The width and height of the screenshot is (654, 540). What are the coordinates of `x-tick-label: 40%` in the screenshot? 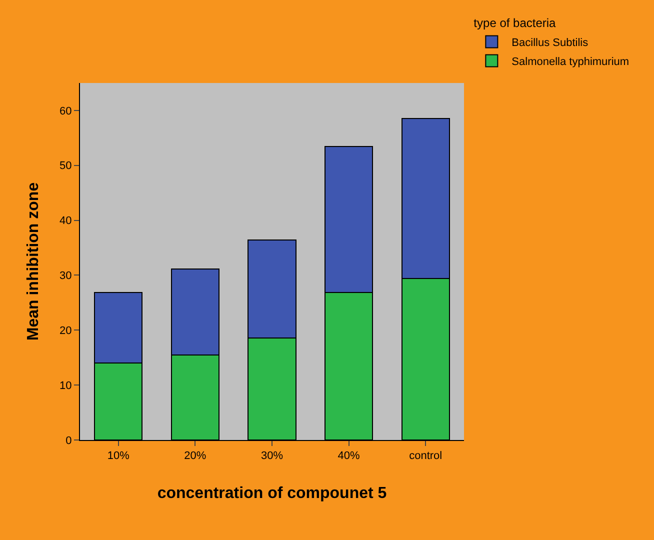 It's located at (349, 456).